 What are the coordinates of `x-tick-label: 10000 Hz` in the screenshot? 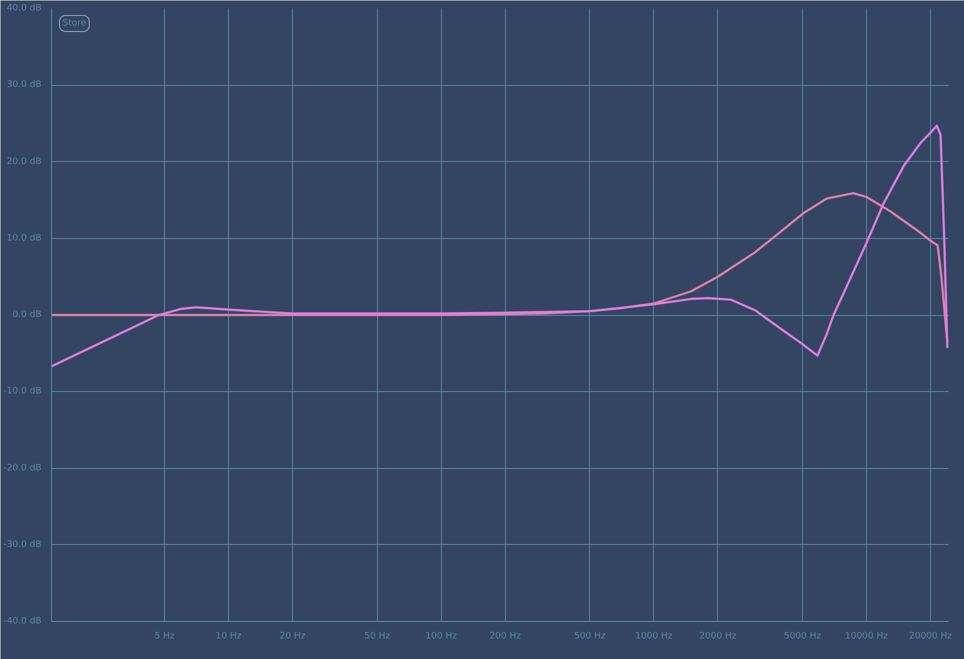 It's located at (866, 637).